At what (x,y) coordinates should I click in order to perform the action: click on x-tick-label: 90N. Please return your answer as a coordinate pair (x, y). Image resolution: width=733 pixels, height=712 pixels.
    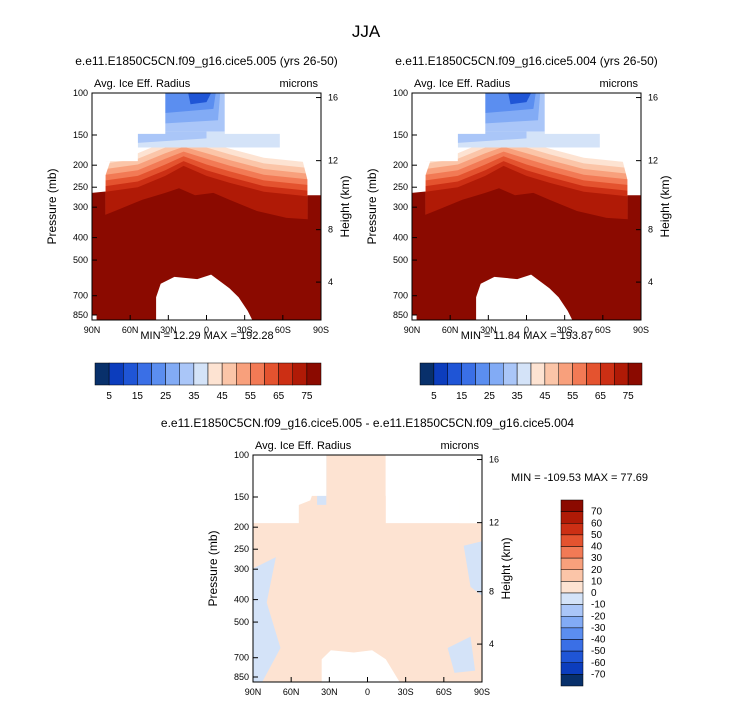
    Looking at the image, I should click on (412, 330).